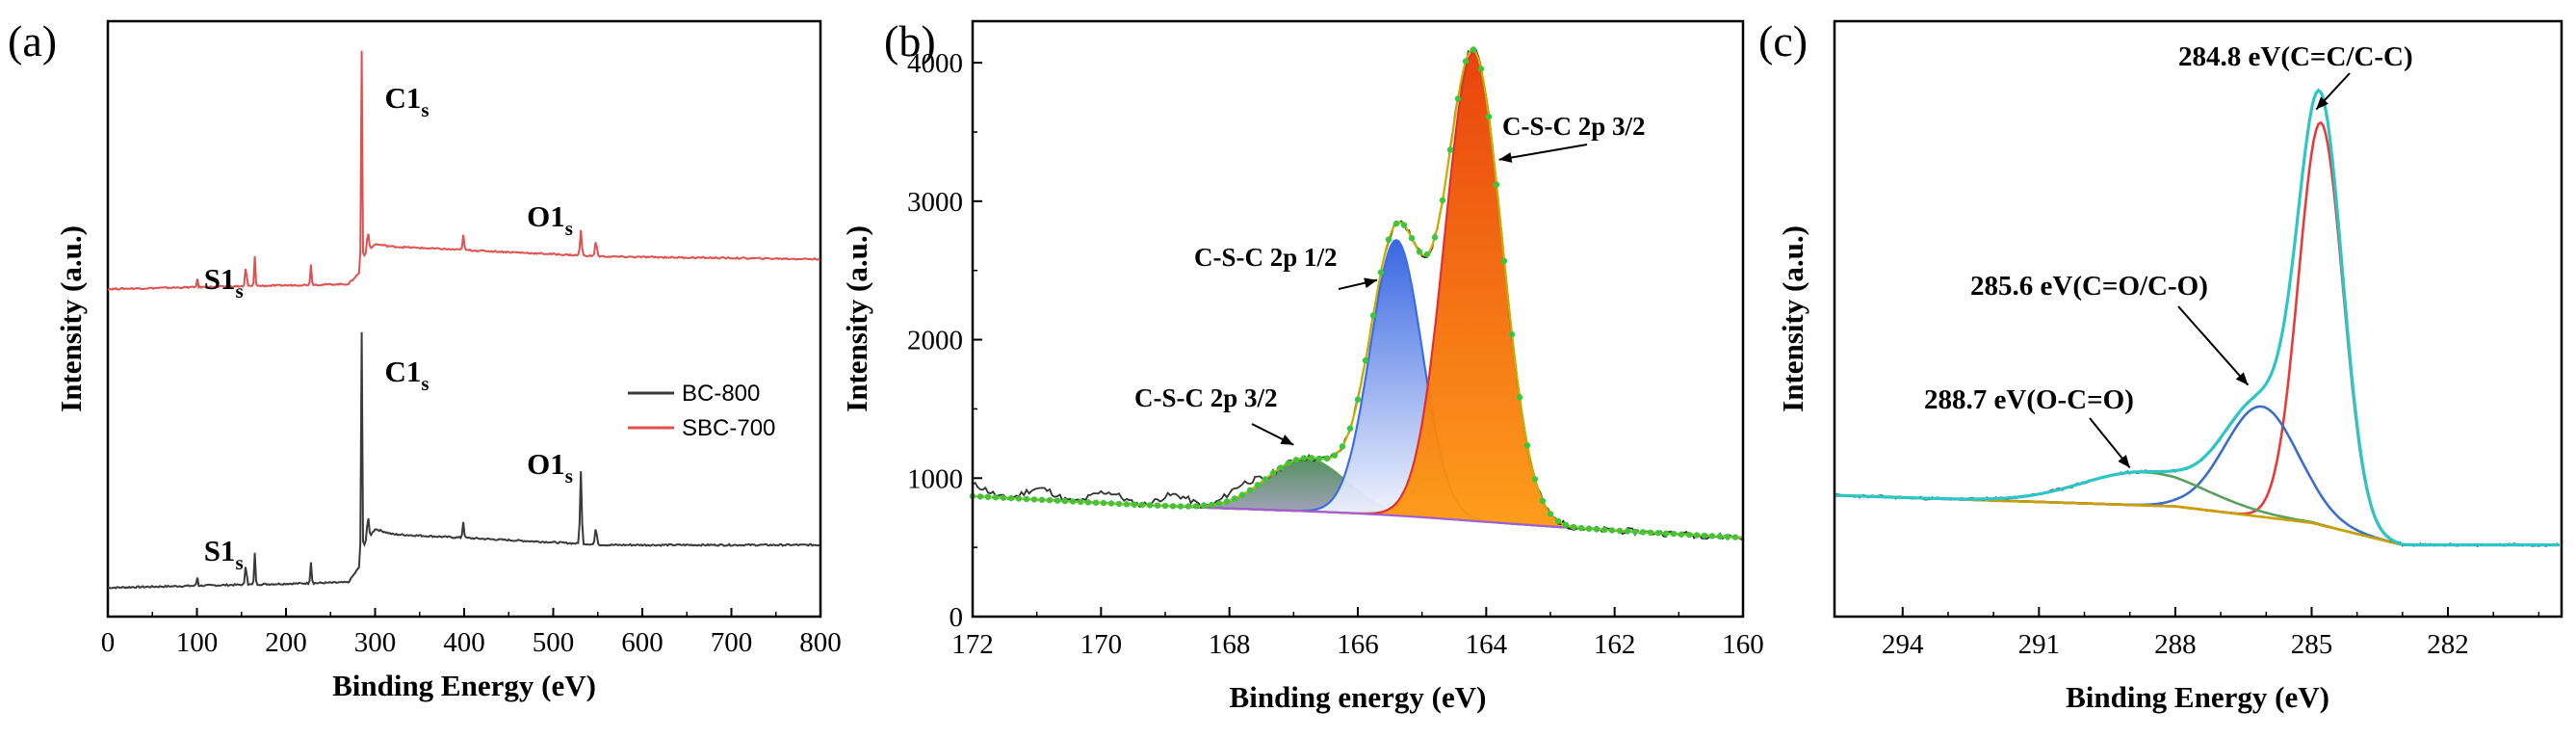  I want to click on peak-label: S1s, so click(224, 282).